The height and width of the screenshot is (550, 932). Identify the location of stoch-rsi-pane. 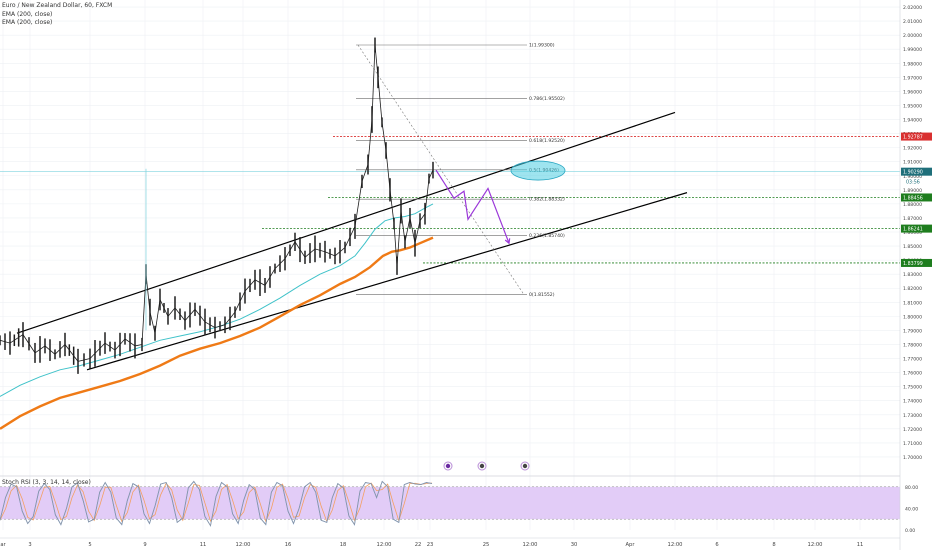
(466, 501).